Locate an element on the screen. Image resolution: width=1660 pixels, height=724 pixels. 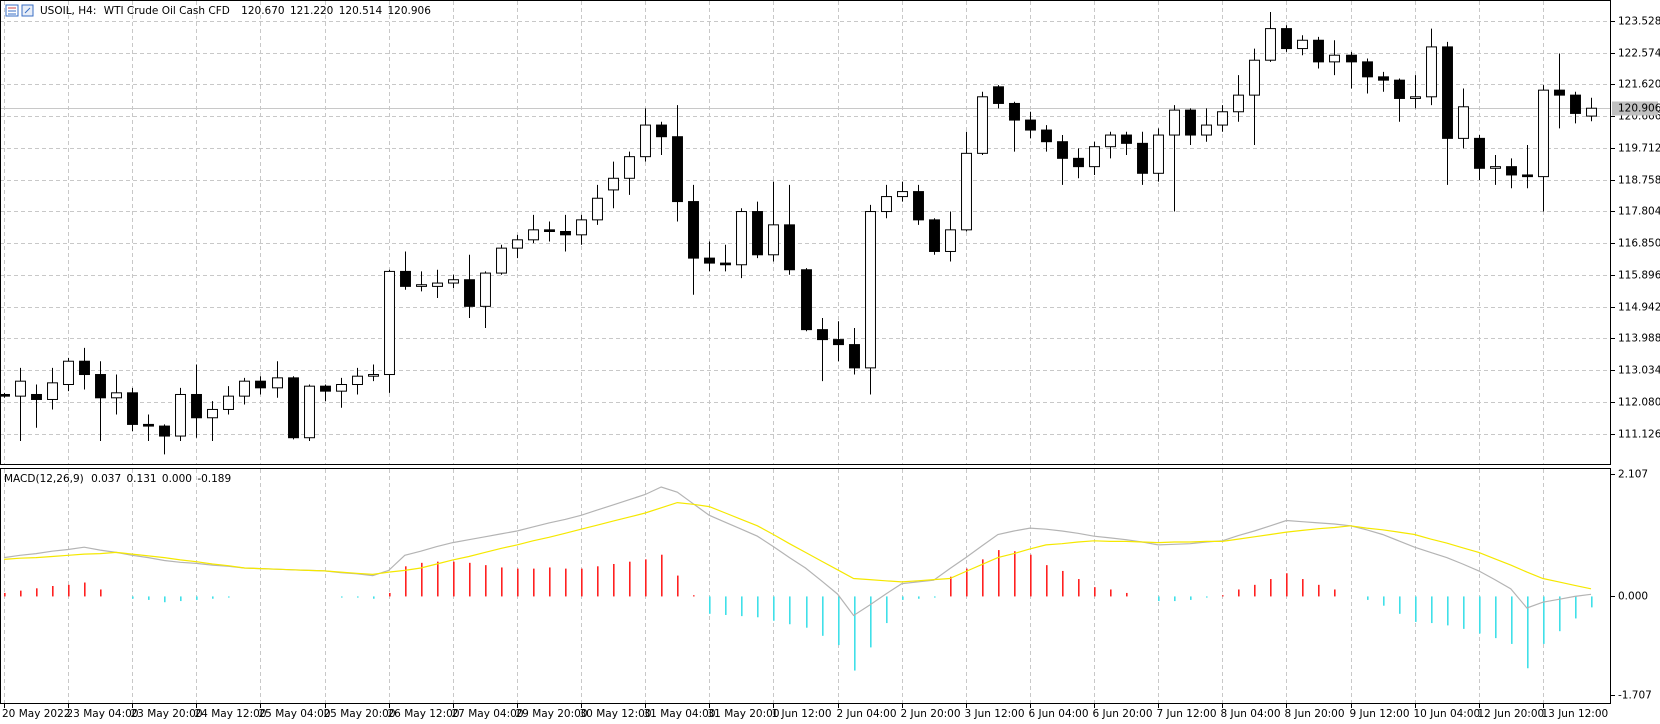
description: WTI Crude Oil Cash CFD is located at coordinates (167, 11).